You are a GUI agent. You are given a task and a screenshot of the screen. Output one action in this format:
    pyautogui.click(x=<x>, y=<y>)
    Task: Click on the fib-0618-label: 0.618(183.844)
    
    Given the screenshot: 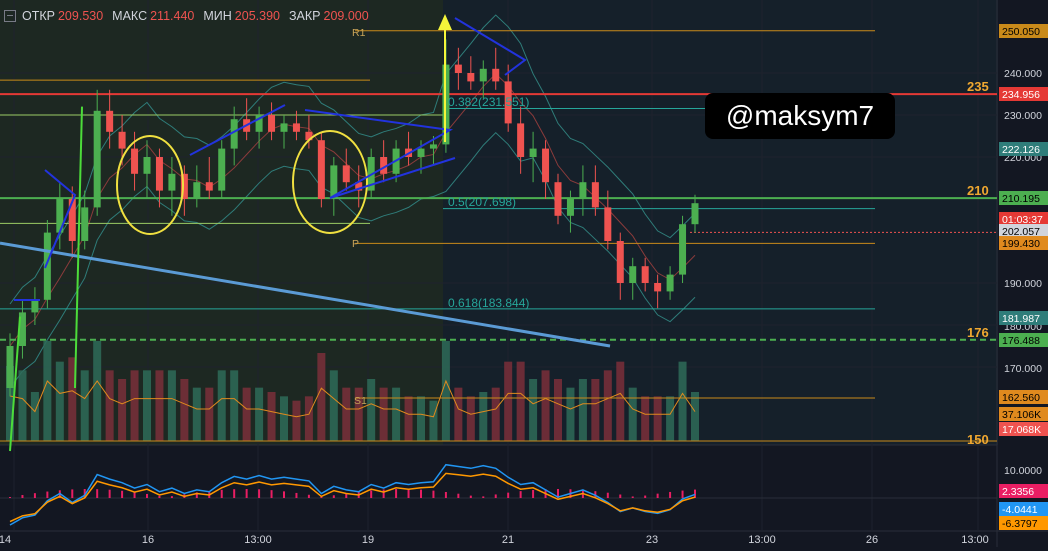 What is the action you would take?
    pyautogui.click(x=489, y=303)
    